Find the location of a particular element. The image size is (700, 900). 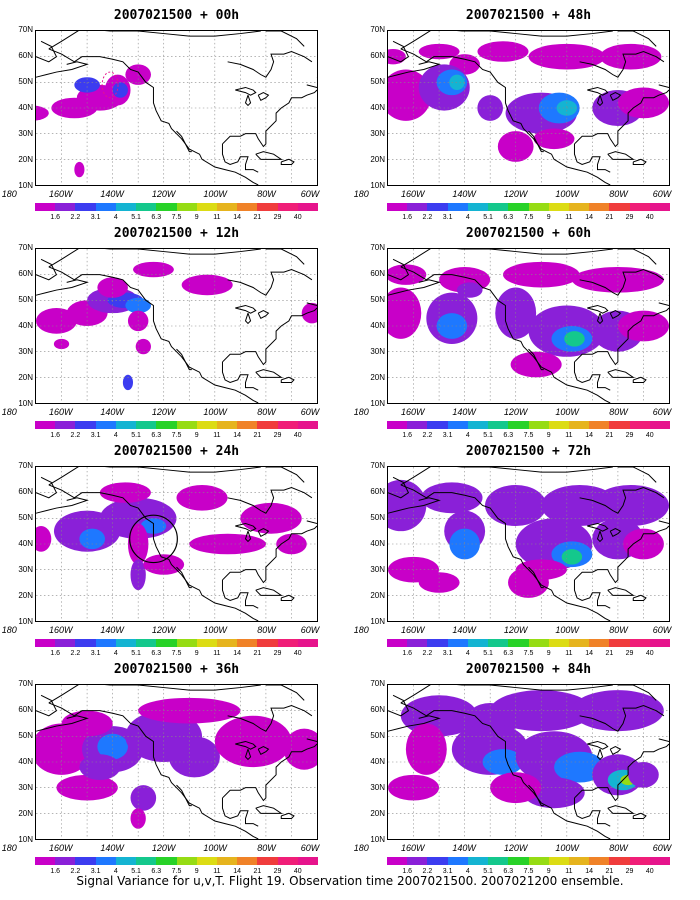

colorbar-label: 9 is located at coordinates (548, 217).